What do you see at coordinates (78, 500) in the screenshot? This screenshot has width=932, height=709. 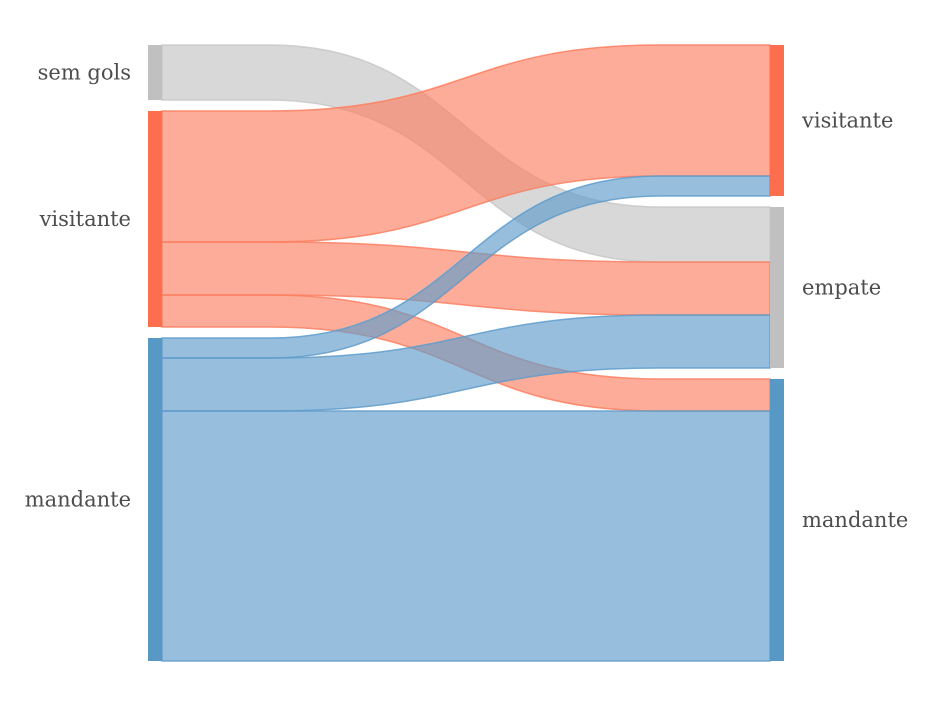 I see `left-node-label-mandante: mandante` at bounding box center [78, 500].